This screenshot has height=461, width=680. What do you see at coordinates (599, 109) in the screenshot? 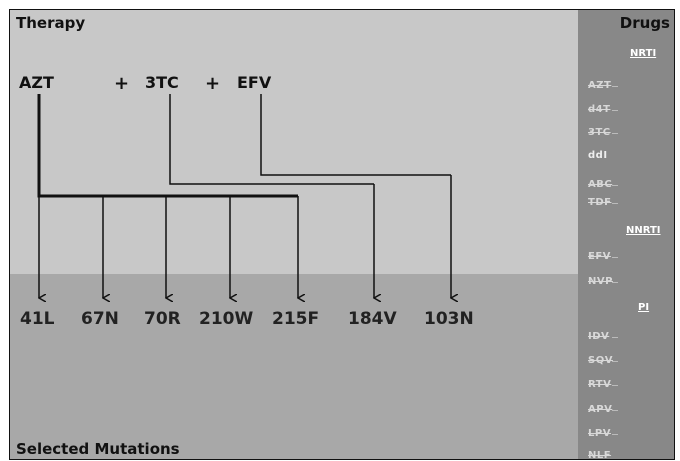
I see `sidebar-drug: d4T` at bounding box center [599, 109].